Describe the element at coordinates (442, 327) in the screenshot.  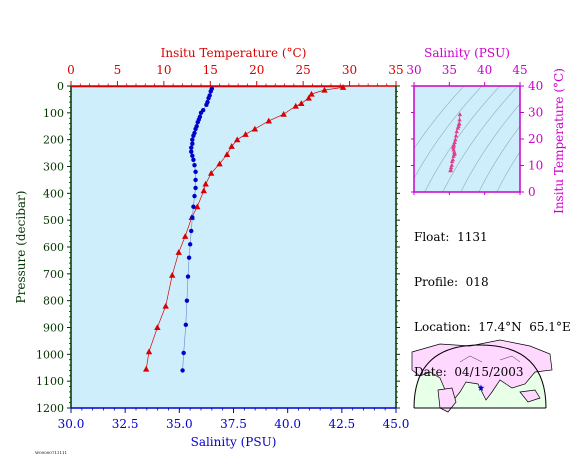
I see `location-label: Location:` at that location.